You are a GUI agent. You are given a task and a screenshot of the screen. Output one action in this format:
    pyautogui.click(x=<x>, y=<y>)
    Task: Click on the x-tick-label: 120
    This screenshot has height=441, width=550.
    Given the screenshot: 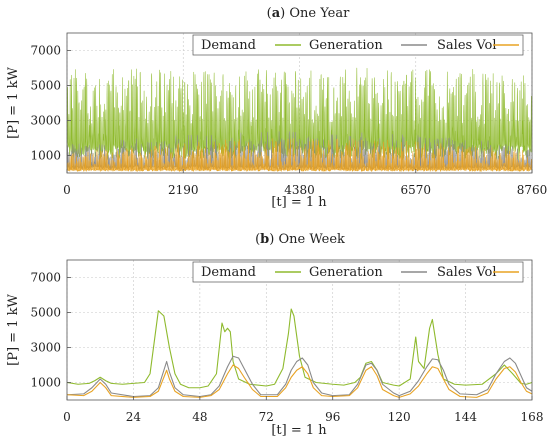 What is the action you would take?
    pyautogui.click(x=399, y=417)
    